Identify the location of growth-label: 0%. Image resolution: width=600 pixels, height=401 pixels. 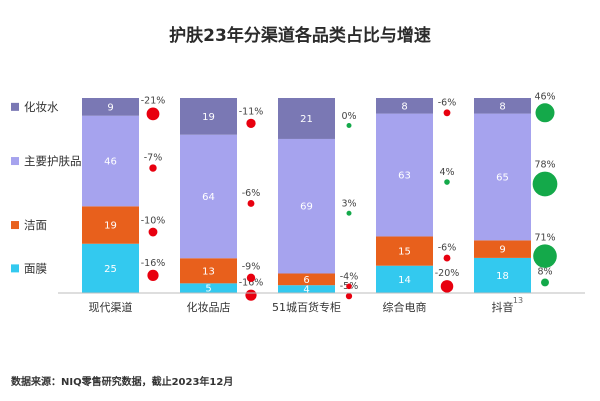
(348, 116).